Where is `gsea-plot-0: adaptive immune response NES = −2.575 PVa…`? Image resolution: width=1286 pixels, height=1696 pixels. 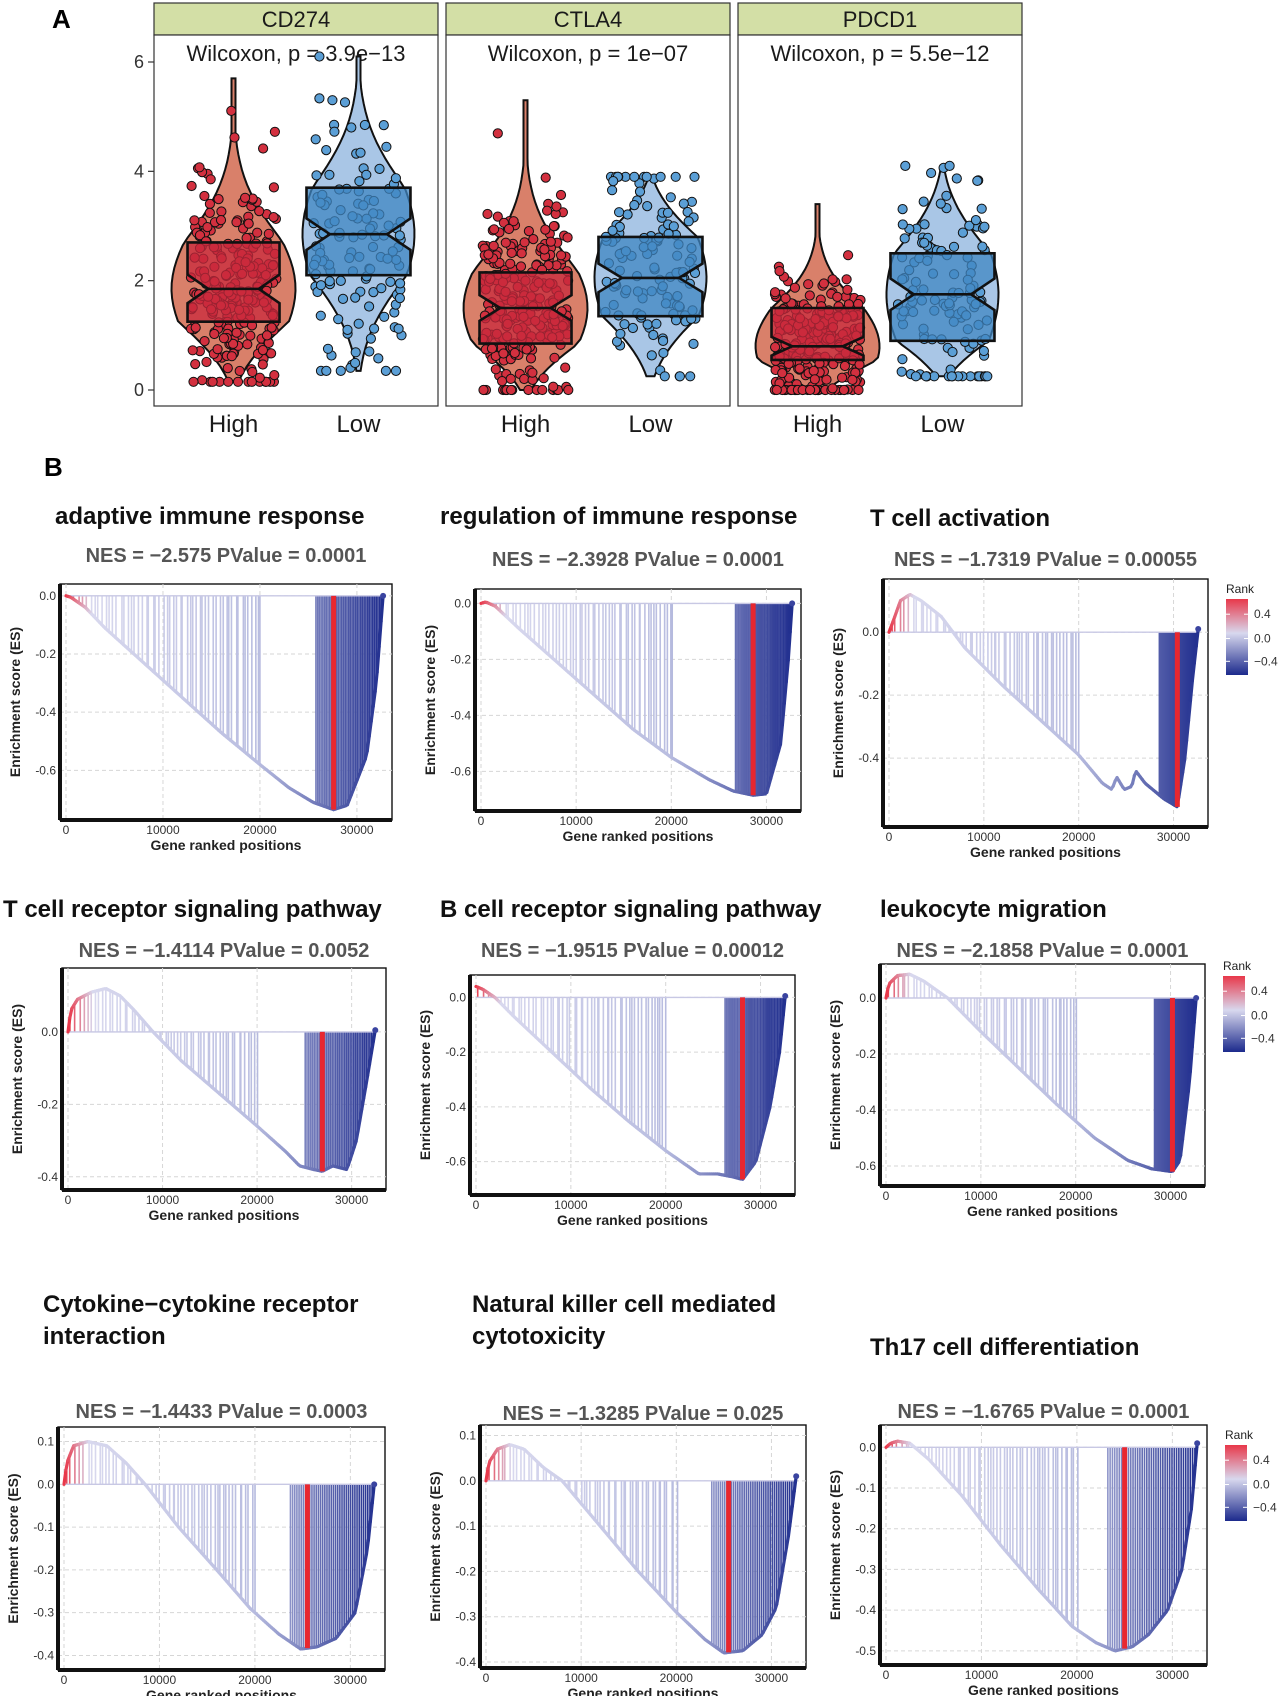 gsea-plot-0: adaptive immune response NES = −2.575 PVa… is located at coordinates (200, 678).